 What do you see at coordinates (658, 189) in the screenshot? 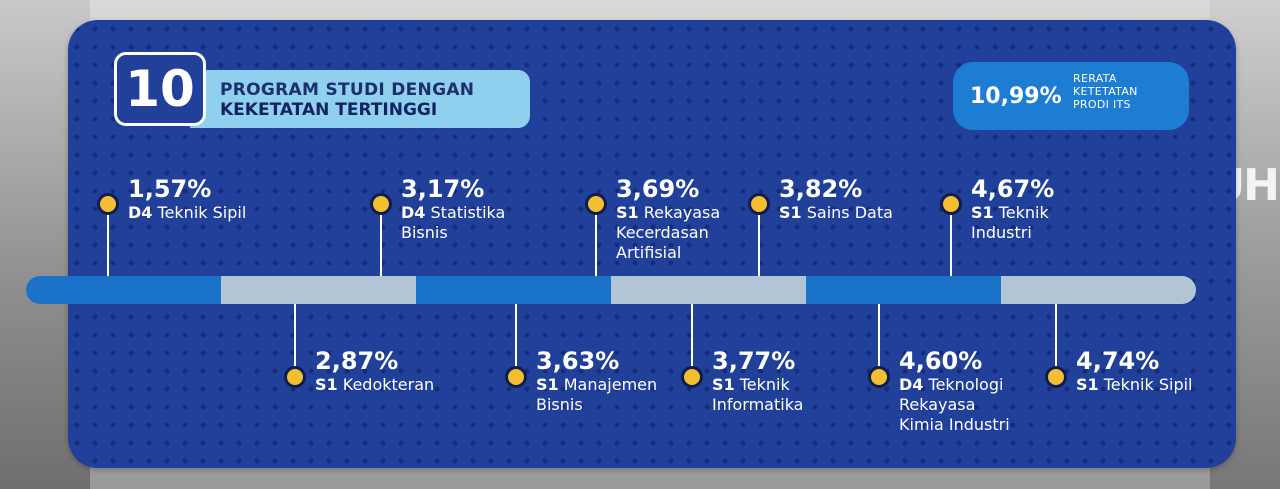
I see `program-percentage: 3,69%` at bounding box center [658, 189].